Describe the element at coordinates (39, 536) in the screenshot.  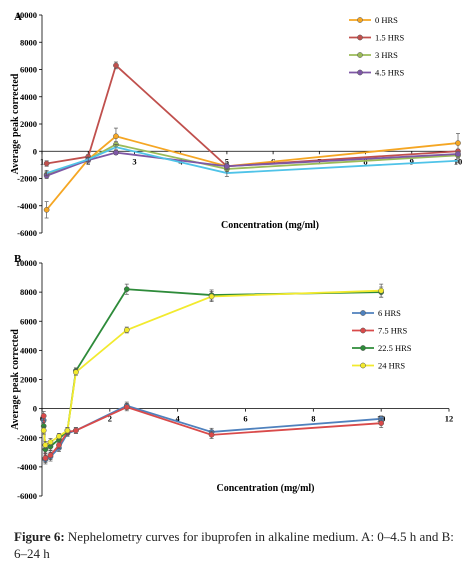
I see `caption-label: Figure 6:` at that location.